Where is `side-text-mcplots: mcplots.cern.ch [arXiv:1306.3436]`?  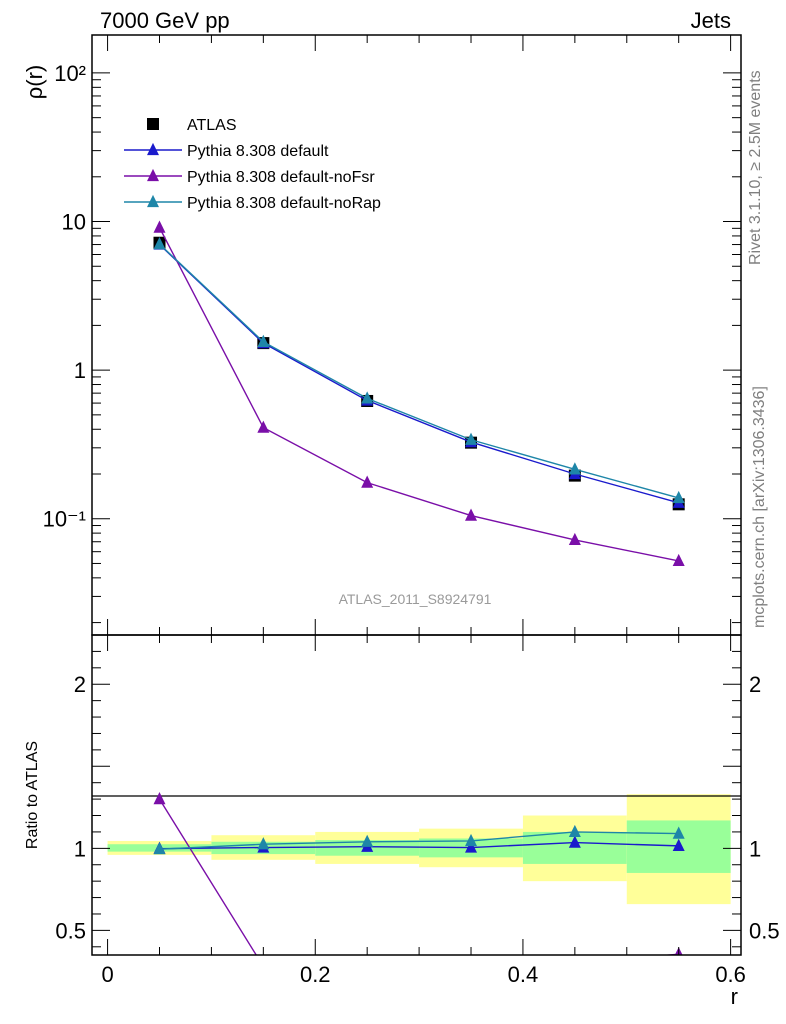
side-text-mcplots: mcplots.cern.ch [arXiv:1306.3436] is located at coordinates (759, 507).